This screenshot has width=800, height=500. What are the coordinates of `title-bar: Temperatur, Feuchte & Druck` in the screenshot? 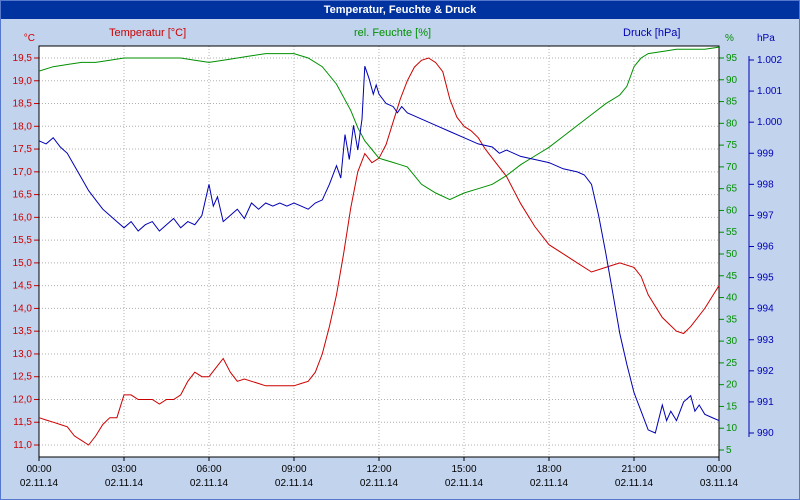 It's located at (400, 10).